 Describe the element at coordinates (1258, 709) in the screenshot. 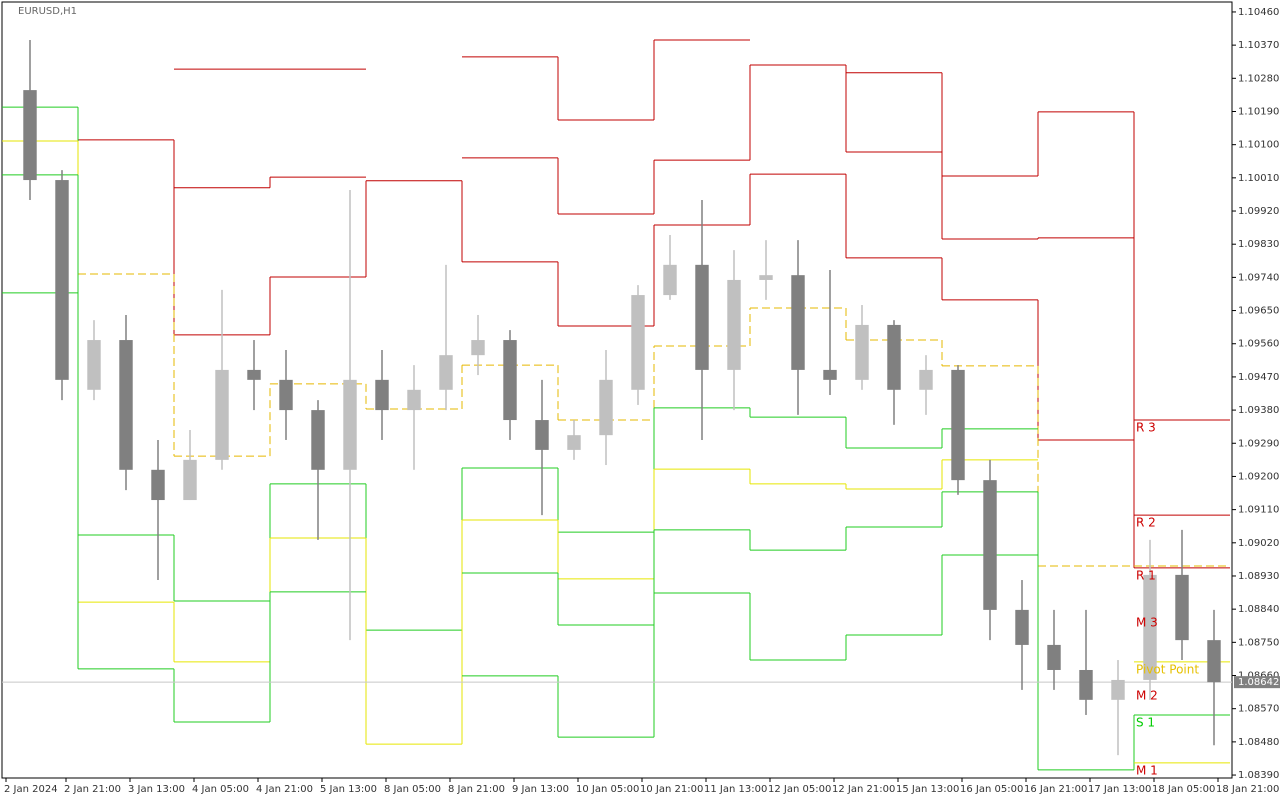

I see `y-tick-label: 1.08570` at that location.